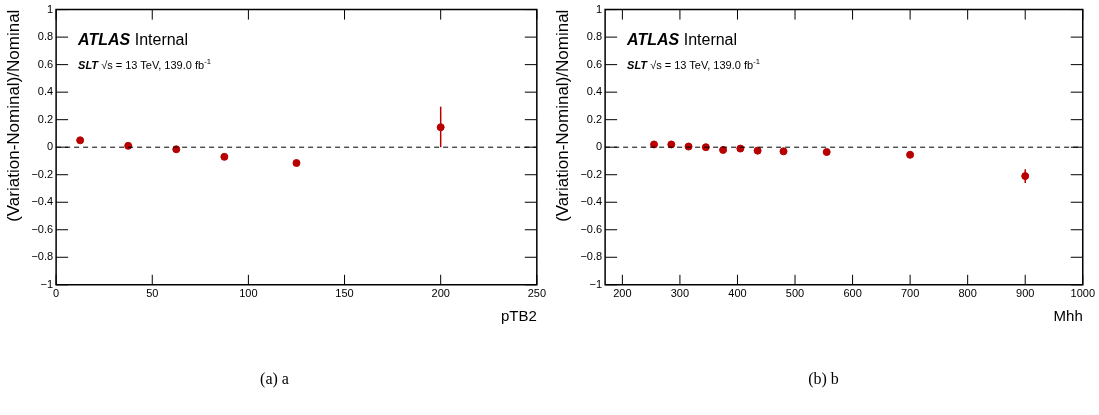  Describe the element at coordinates (536, 293) in the screenshot. I see `x-tick-label: 250` at that location.